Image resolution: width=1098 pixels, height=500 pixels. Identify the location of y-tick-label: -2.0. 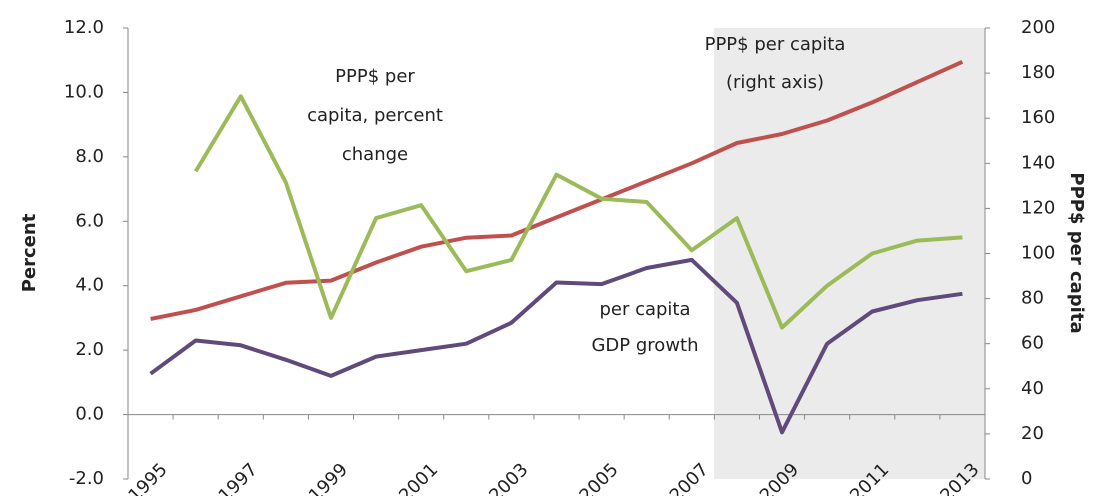
(86, 478).